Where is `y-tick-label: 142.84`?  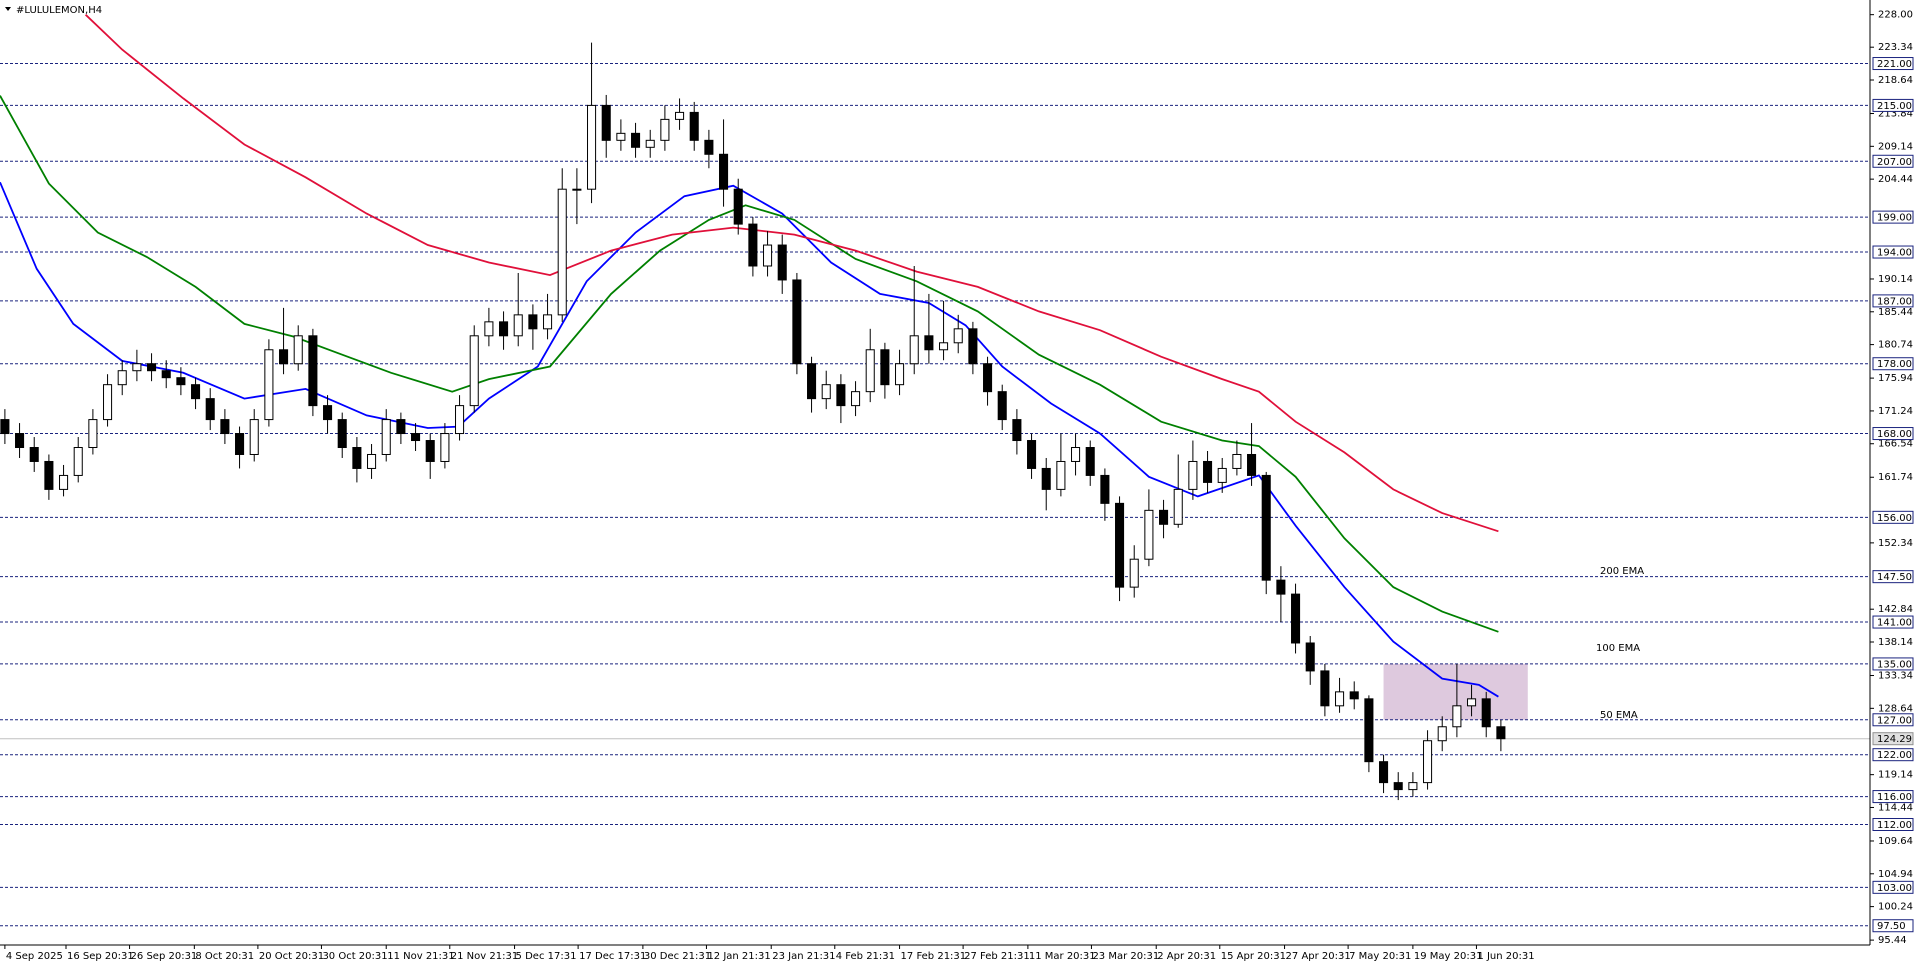 y-tick-label: 142.84 is located at coordinates (1895, 609).